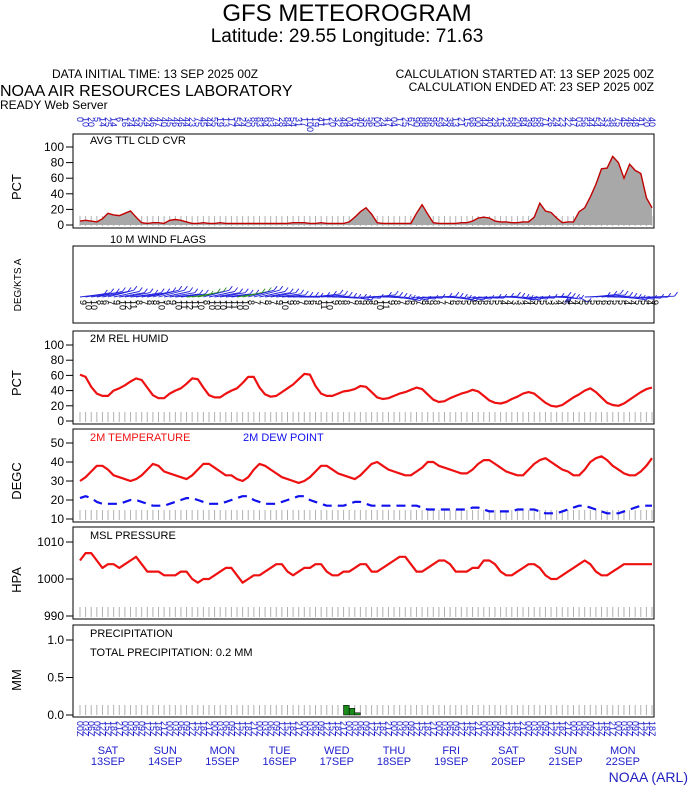 The width and height of the screenshot is (694, 788). I want to click on hour-label-80: 00Z, so click(529, 729).